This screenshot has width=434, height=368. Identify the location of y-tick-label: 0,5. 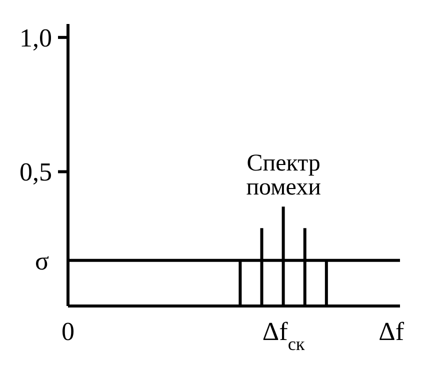
(36, 172).